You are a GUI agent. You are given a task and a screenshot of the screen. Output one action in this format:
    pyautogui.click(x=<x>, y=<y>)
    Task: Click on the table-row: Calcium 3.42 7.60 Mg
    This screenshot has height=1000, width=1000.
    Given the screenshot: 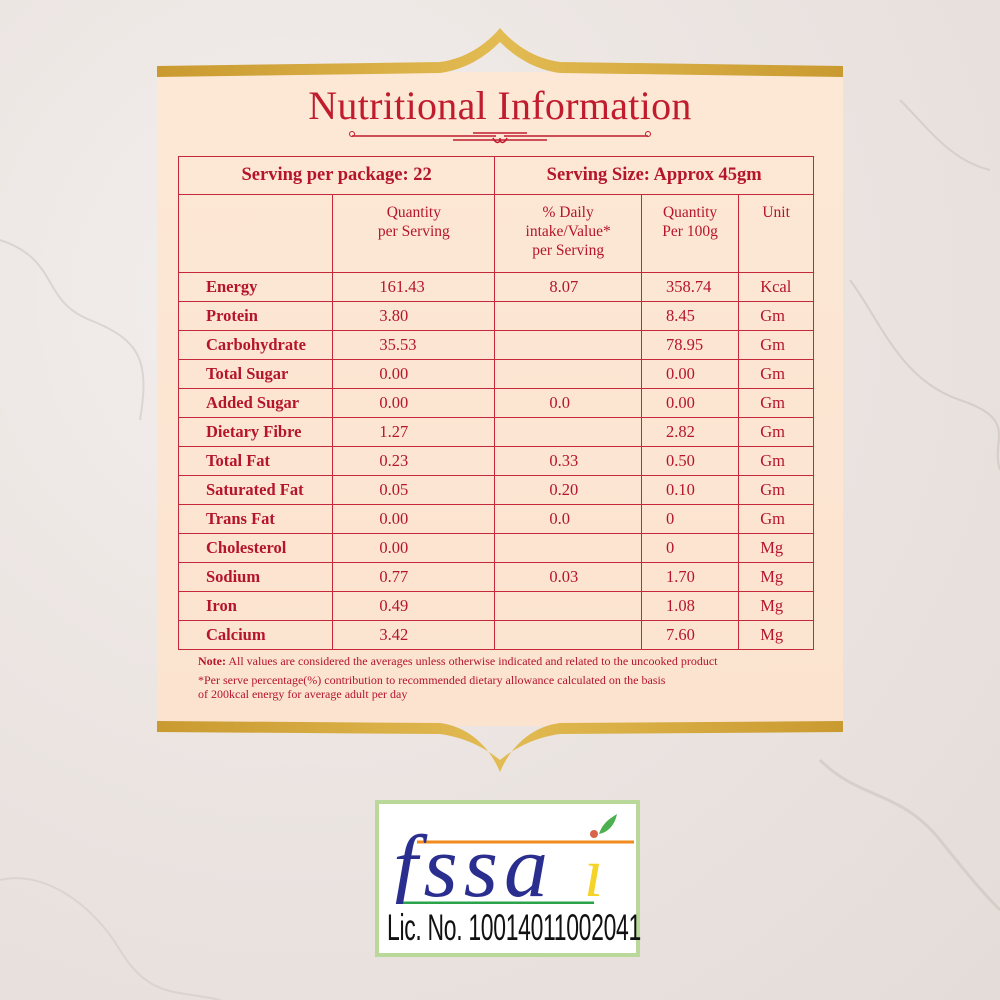 What is the action you would take?
    pyautogui.click(x=495, y=635)
    